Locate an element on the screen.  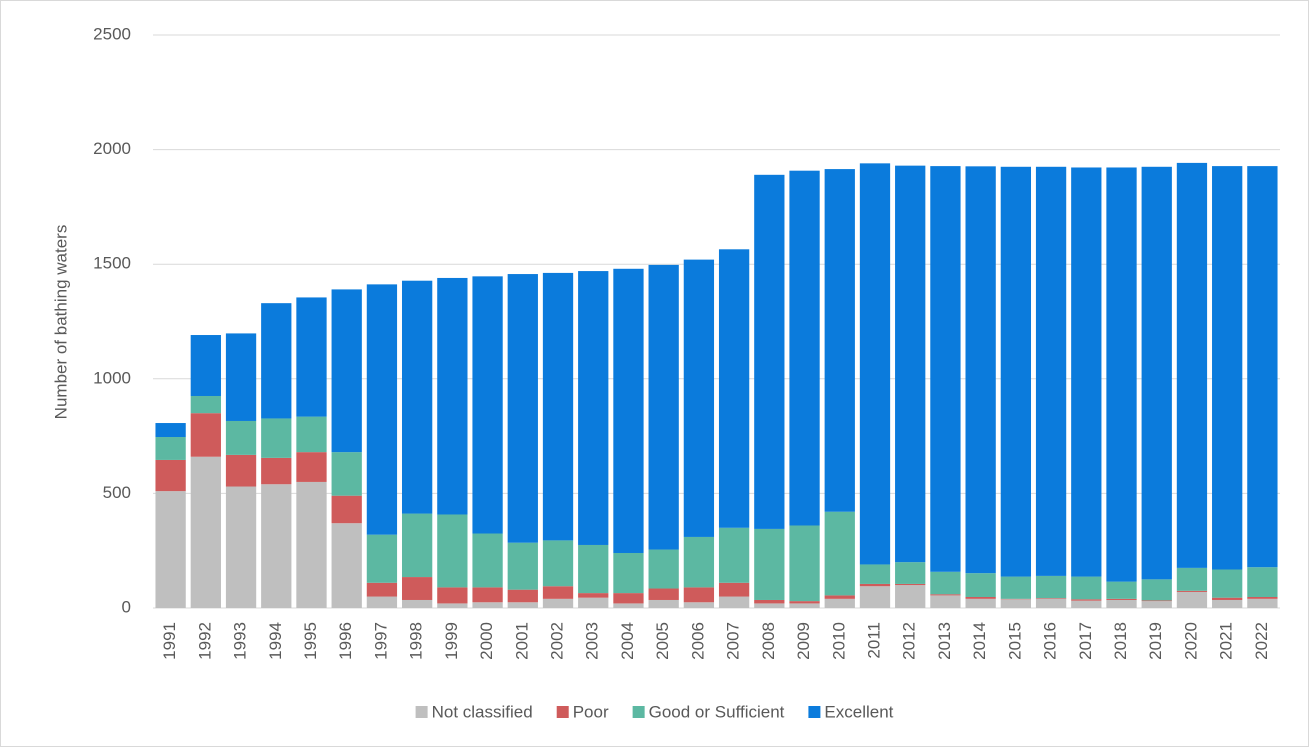
y-axis-label: Number of bathing waters is located at coordinates (60, 322).